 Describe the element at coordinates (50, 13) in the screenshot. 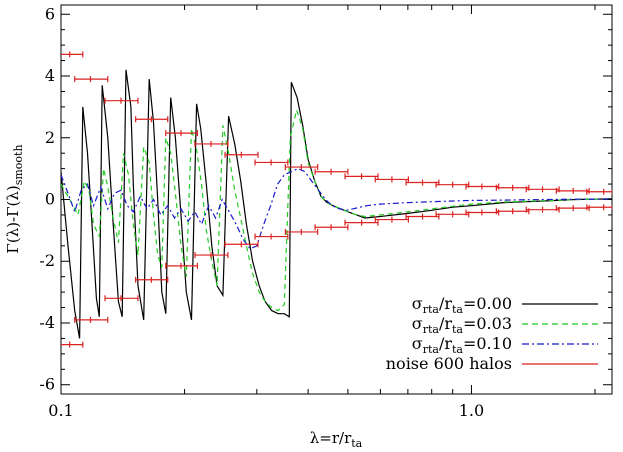

I see `y-tick-label: 6` at that location.